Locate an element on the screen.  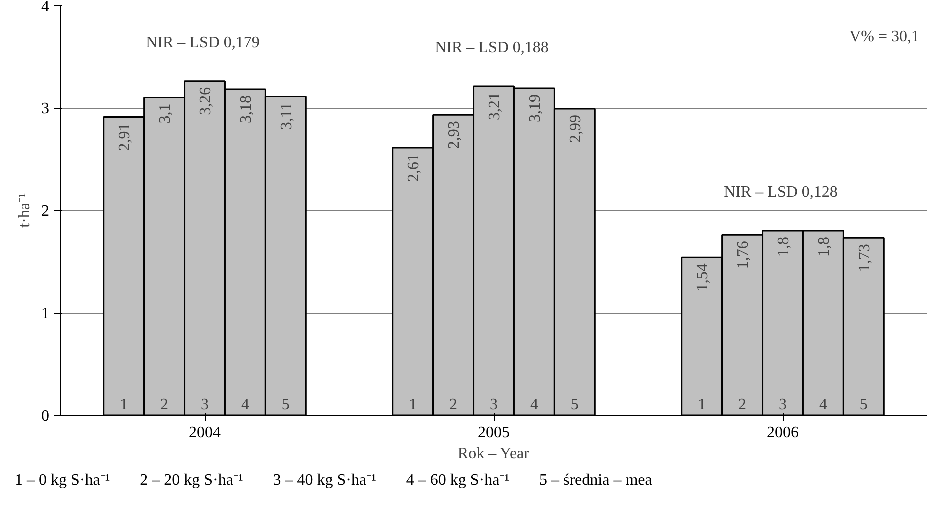
data-label: 2,61 is located at coordinates (414, 168).